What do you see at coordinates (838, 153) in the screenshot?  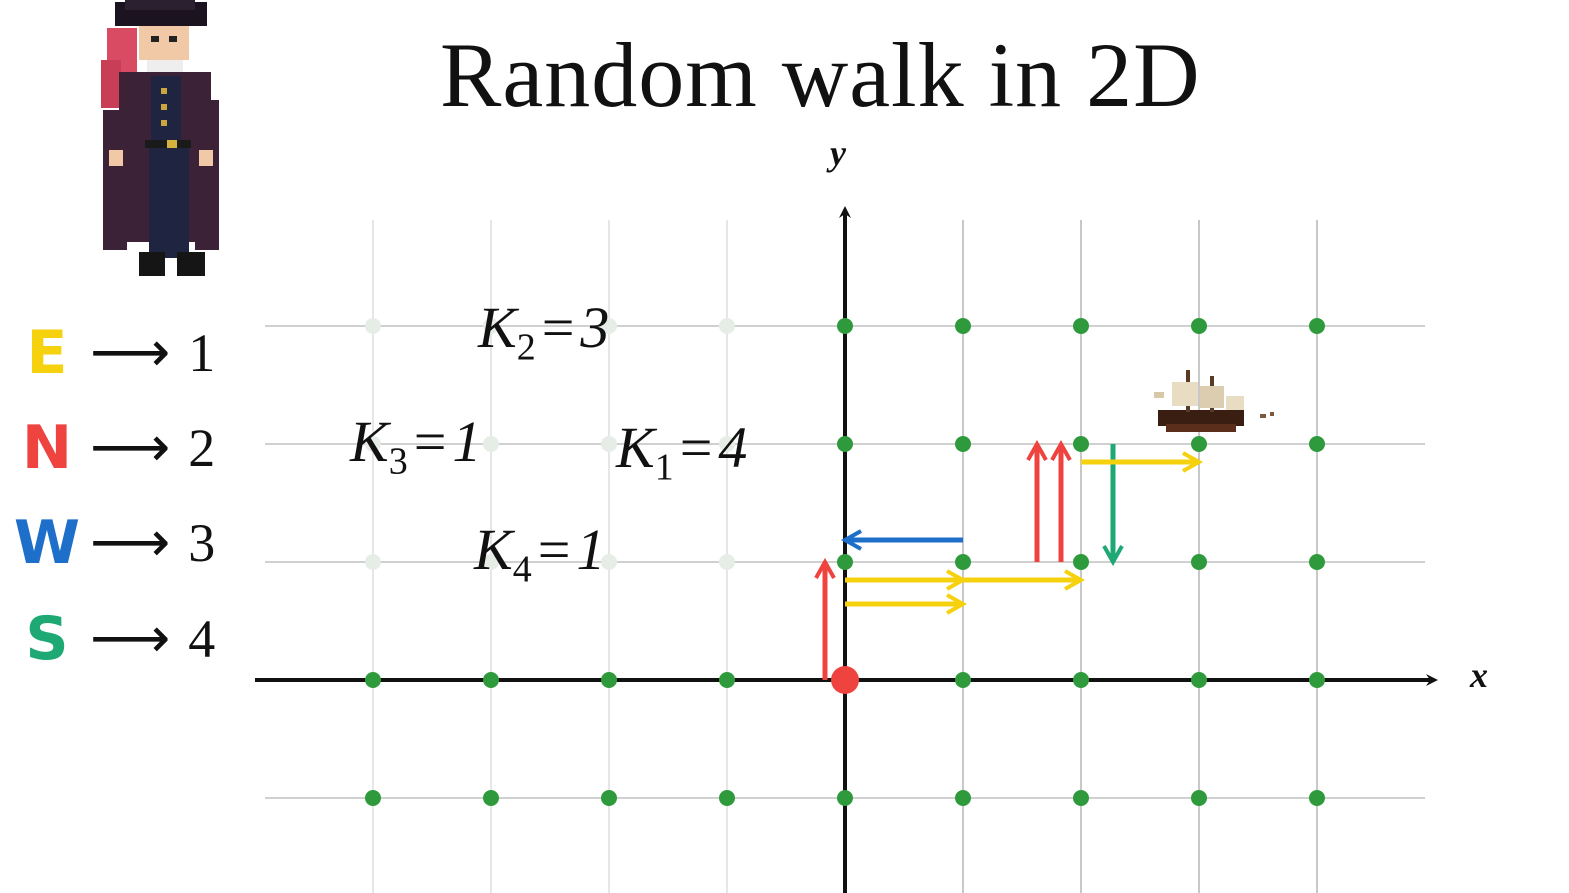 I see `y-axis-label: y` at bounding box center [838, 153].